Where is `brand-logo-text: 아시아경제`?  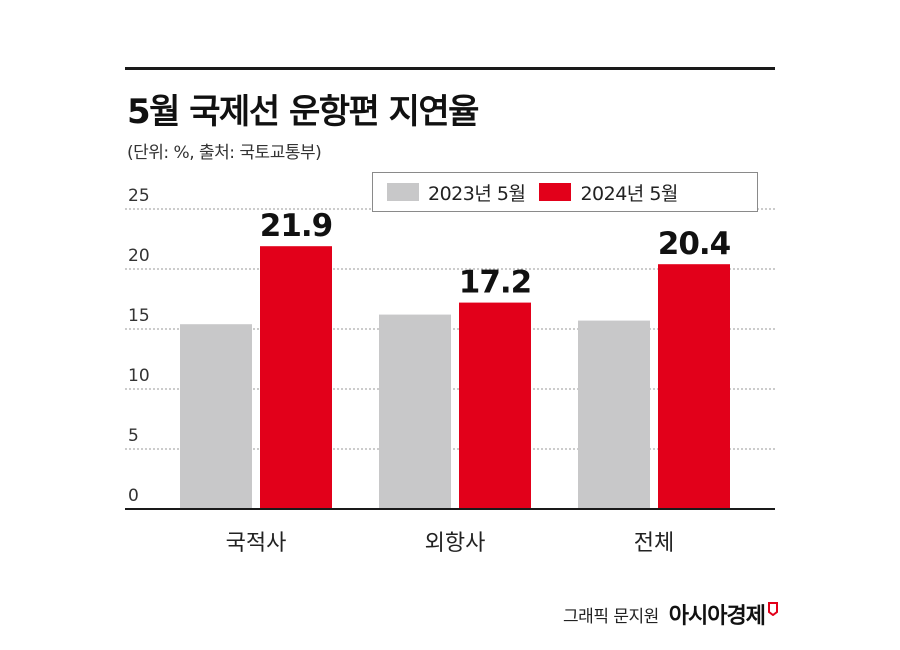 brand-logo-text: 아시아경제 is located at coordinates (717, 616).